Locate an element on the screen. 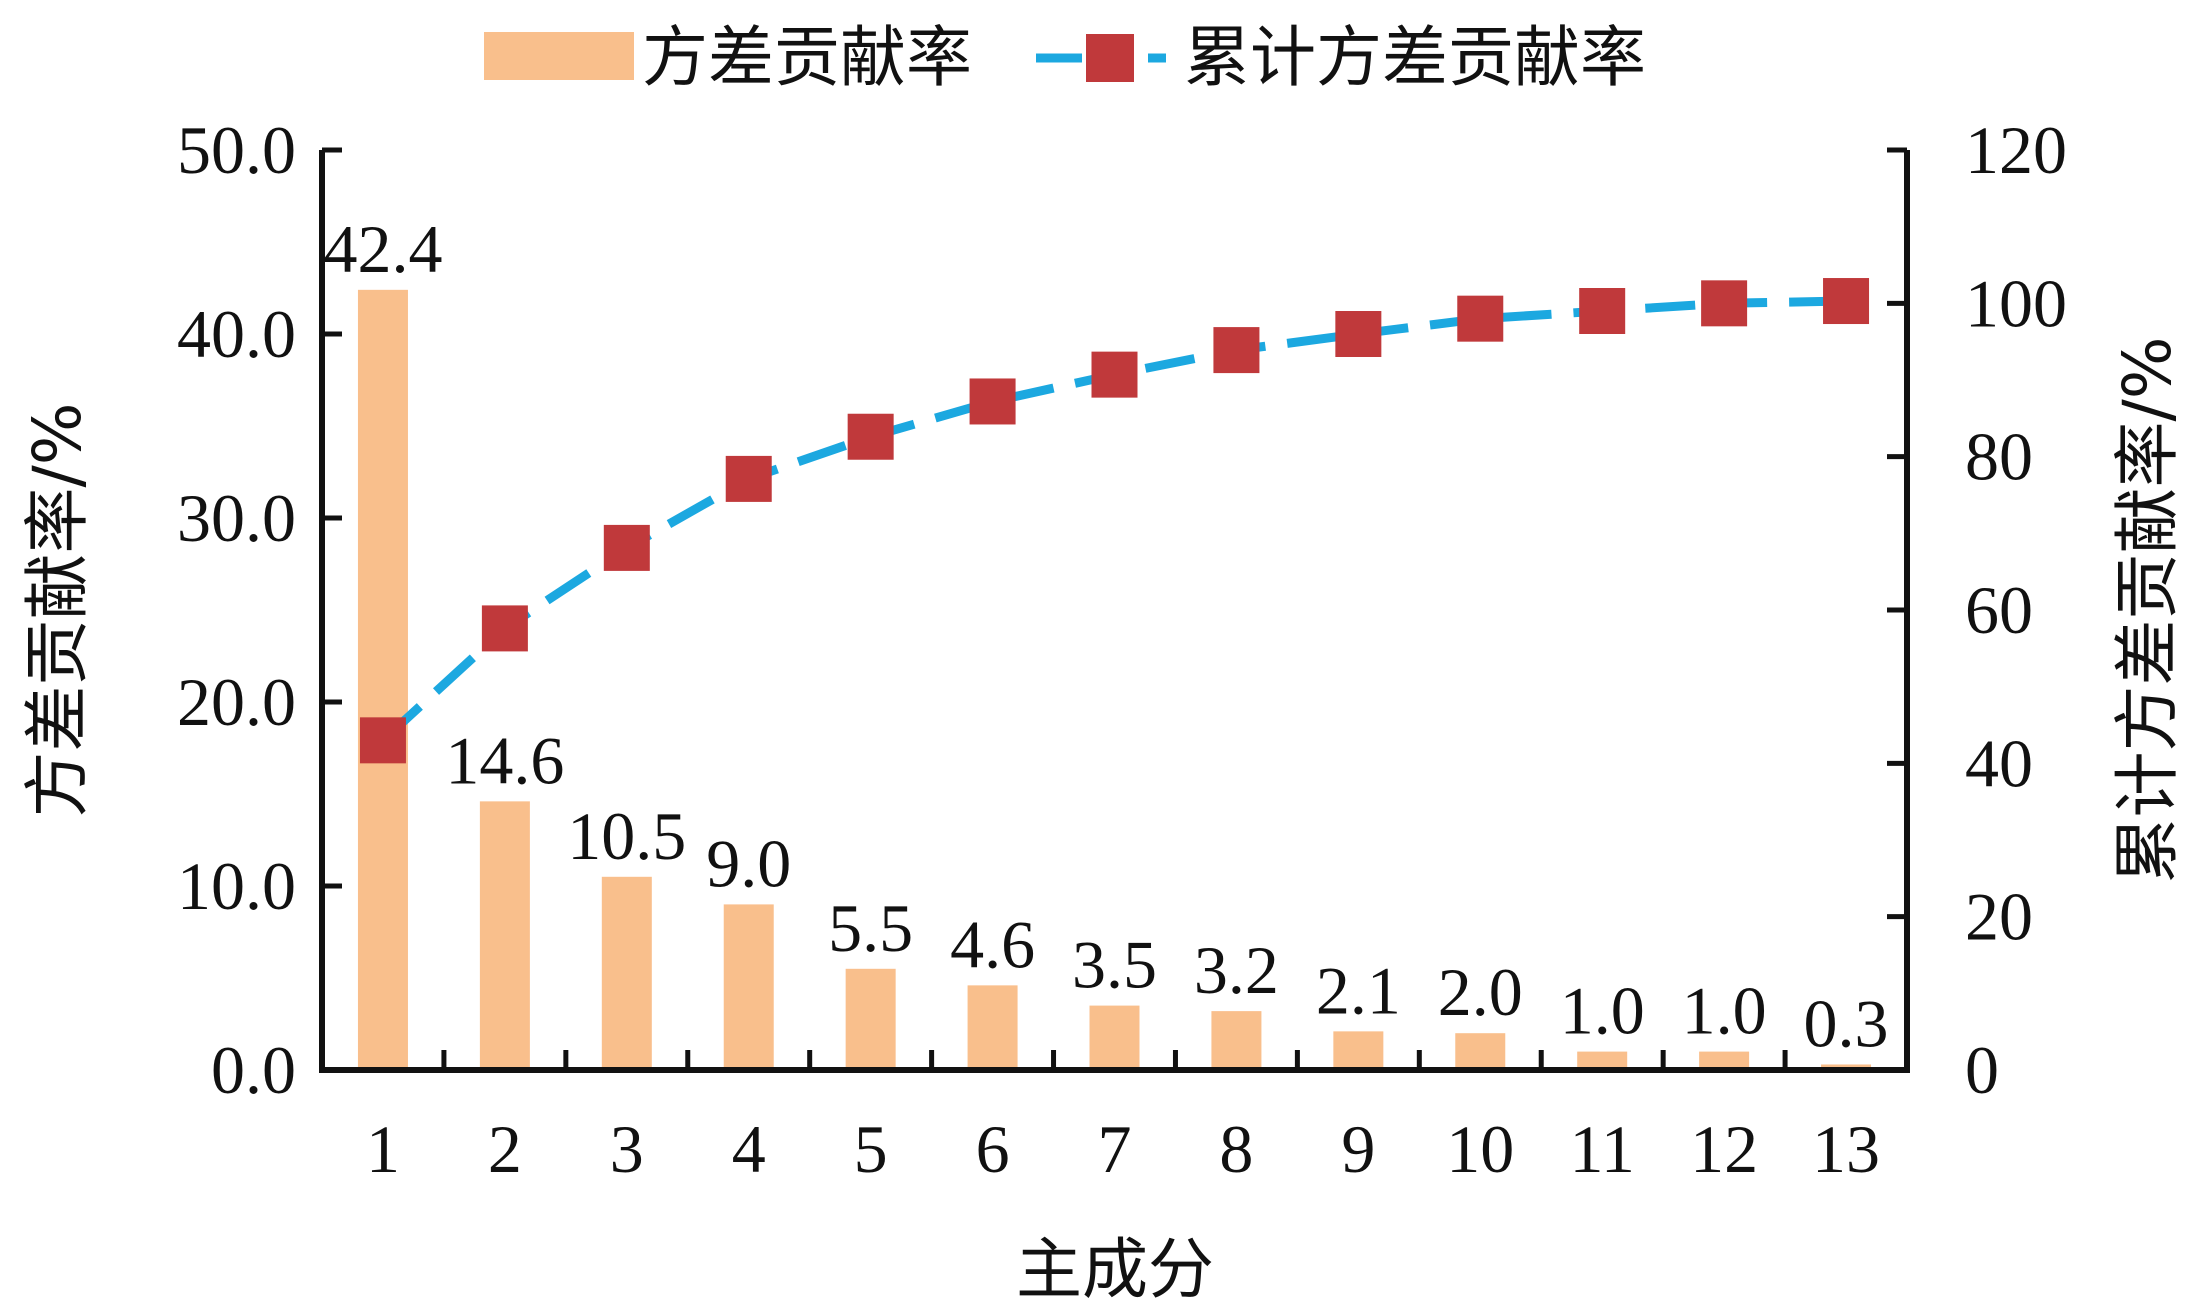  x-tick-label: 7 is located at coordinates (1115, 1149).